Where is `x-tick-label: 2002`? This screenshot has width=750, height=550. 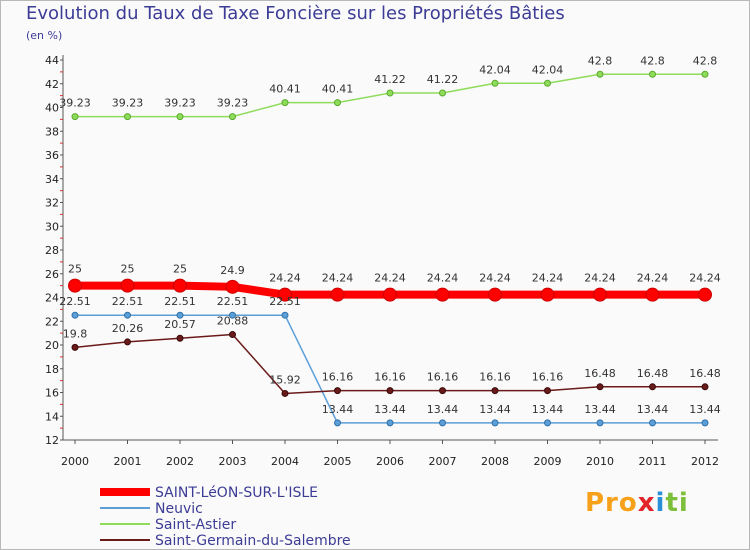 x-tick-label: 2002 is located at coordinates (180, 461).